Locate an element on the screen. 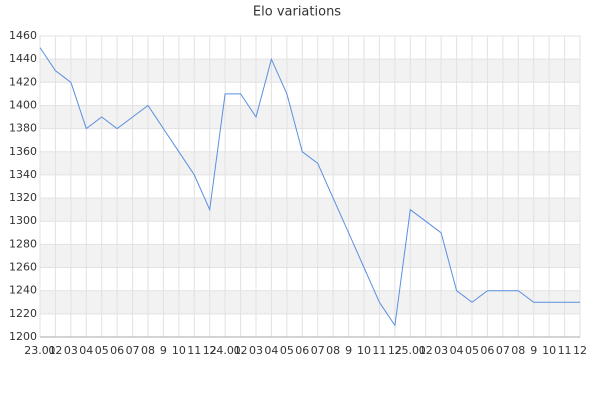 Image resolution: width=600 pixels, height=400 pixels. y-tick-label: 1320 is located at coordinates (23, 197).